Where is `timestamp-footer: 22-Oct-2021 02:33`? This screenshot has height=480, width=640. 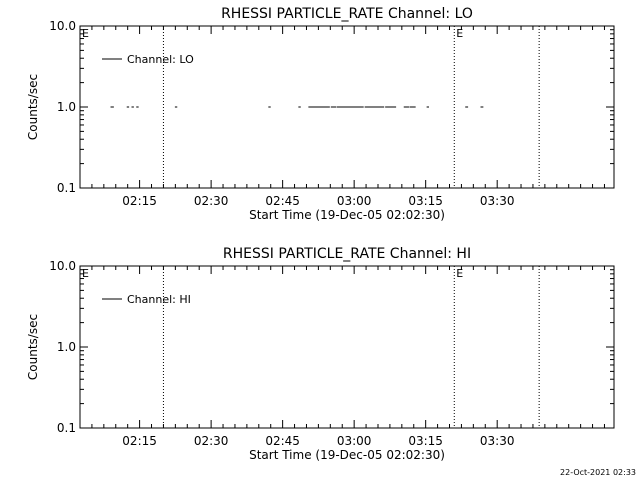
timestamp-footer: 22-Oct-2021 02:33 is located at coordinates (598, 472).